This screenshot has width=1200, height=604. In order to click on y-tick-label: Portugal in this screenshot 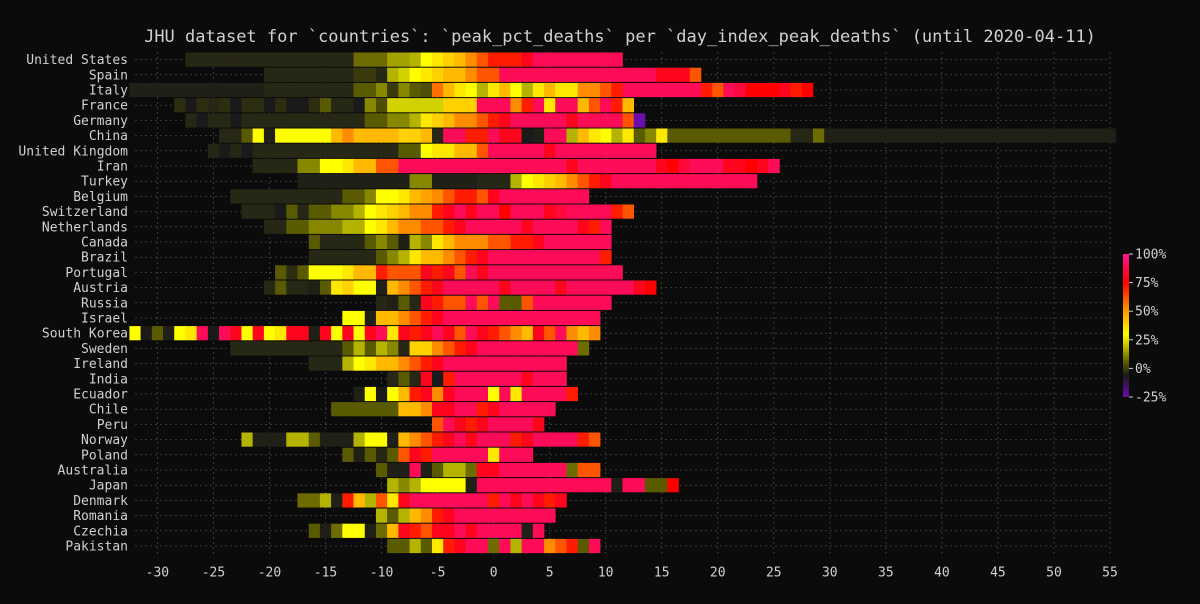, I will do `click(96, 273)`.